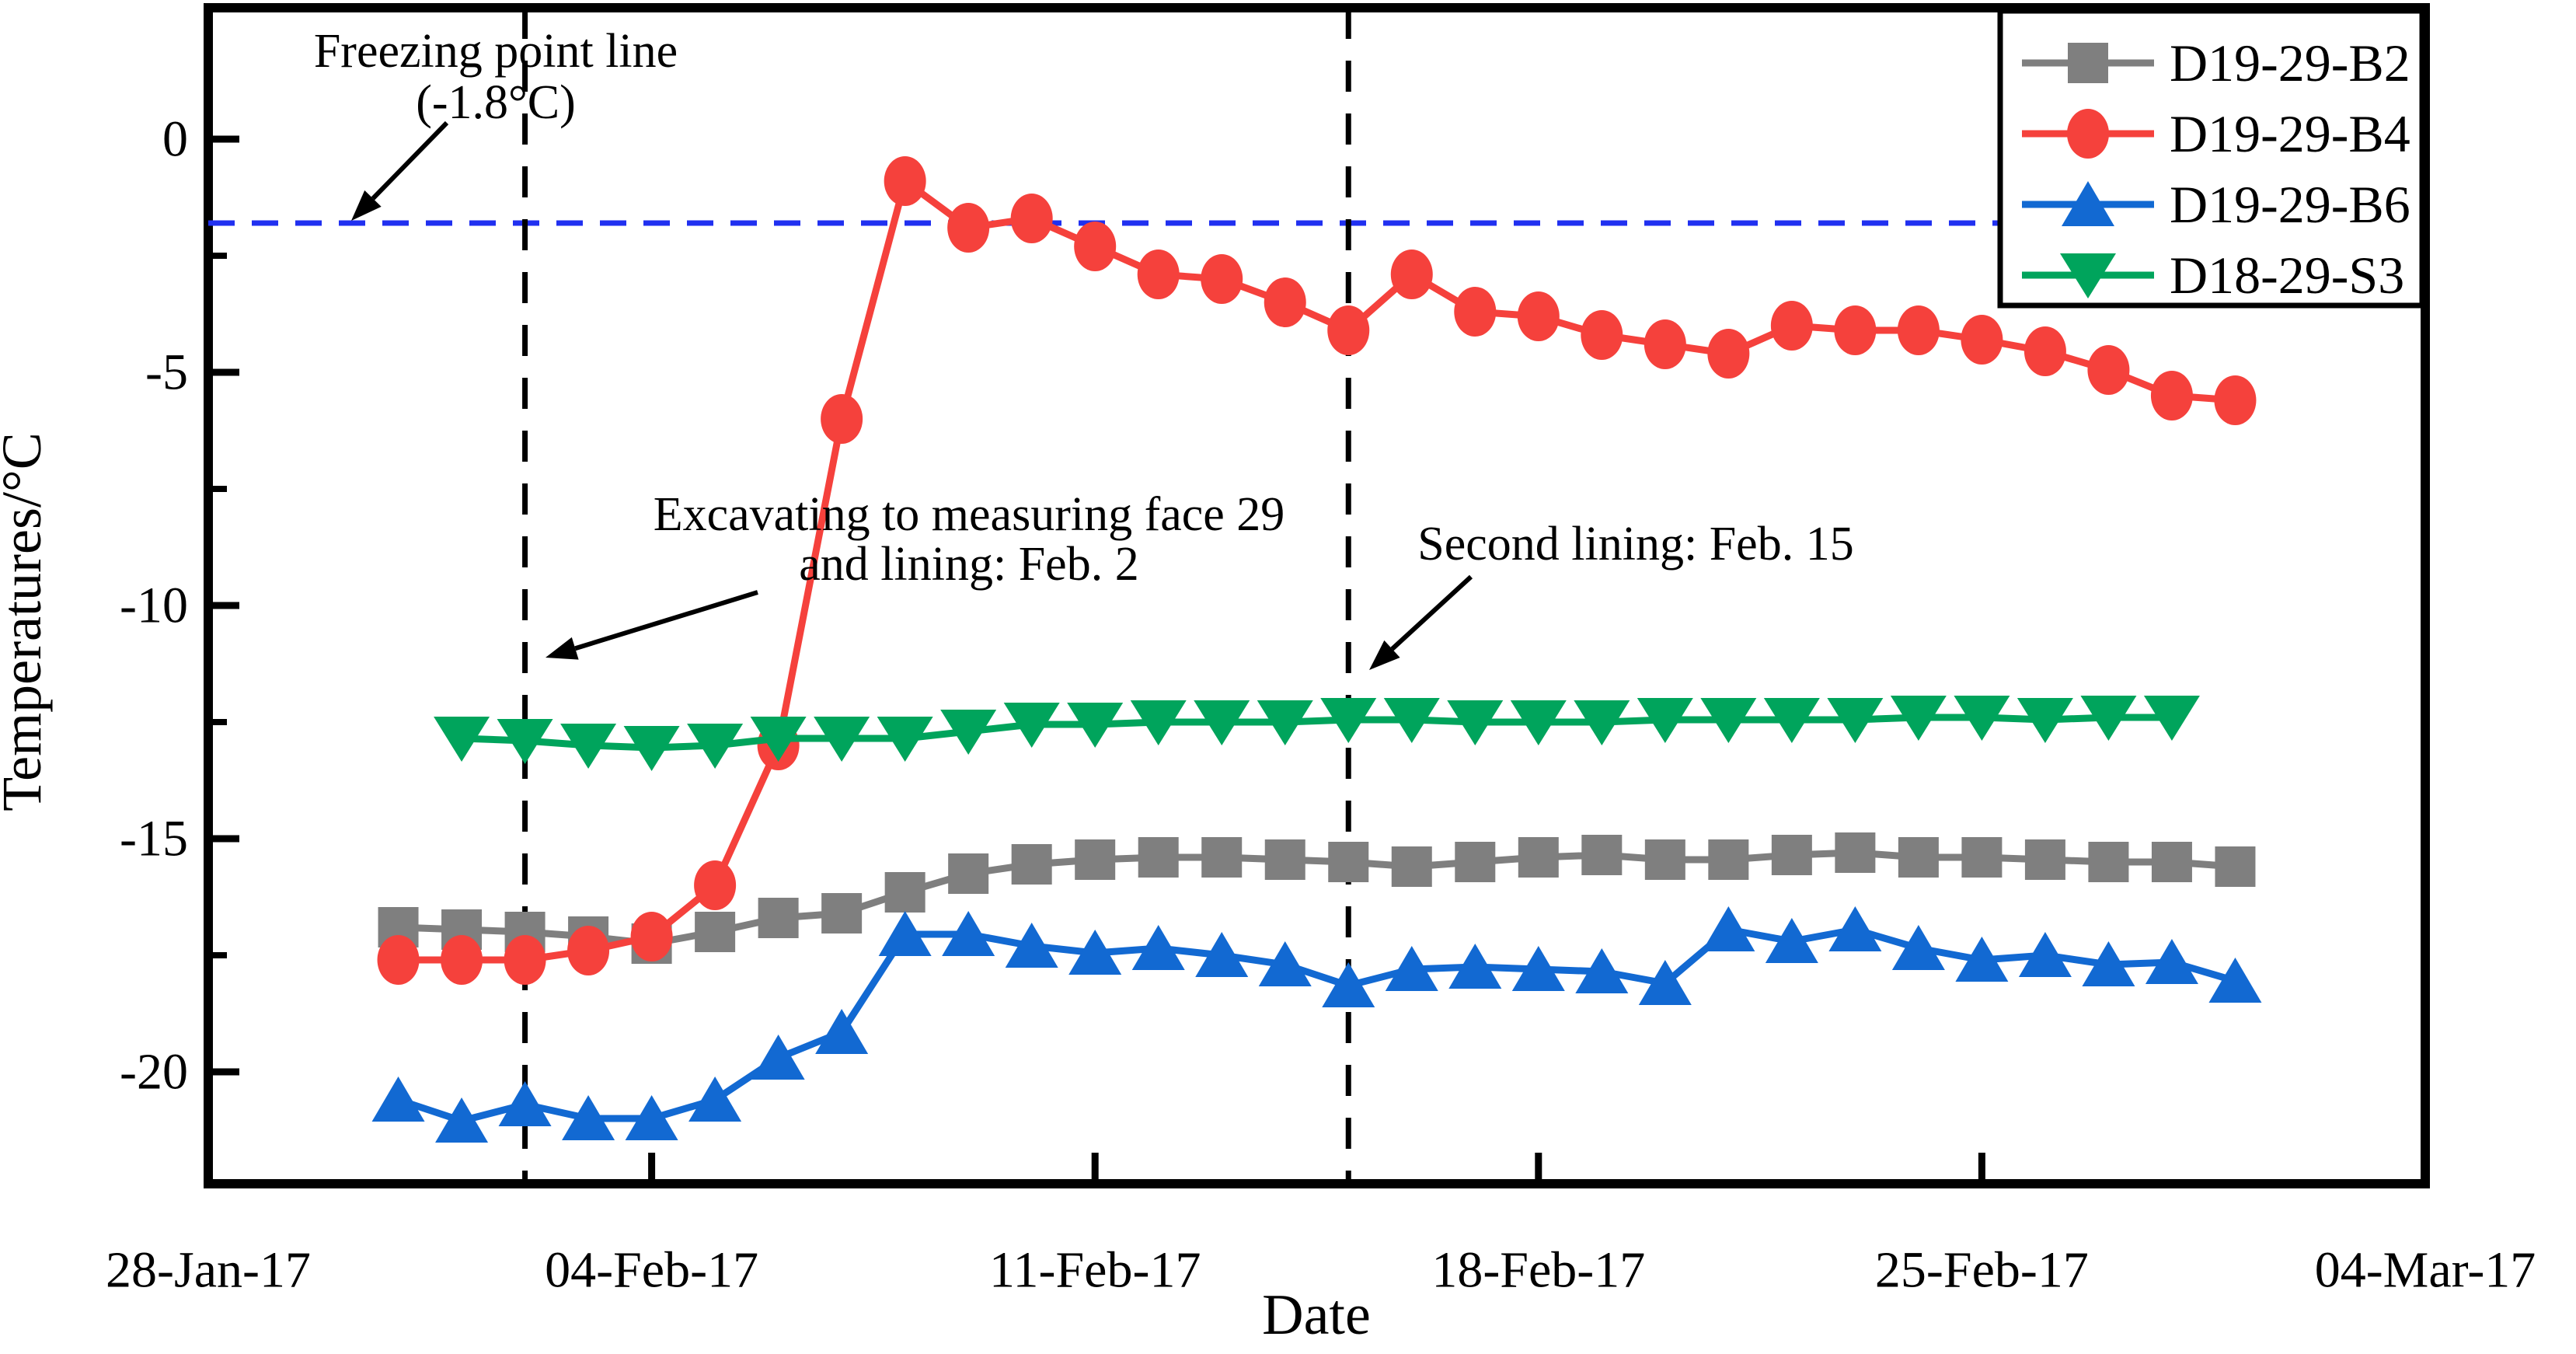 The width and height of the screenshot is (2576, 1354). What do you see at coordinates (208, 1270) in the screenshot?
I see `x-tick-label: 28-Jan-17` at bounding box center [208, 1270].